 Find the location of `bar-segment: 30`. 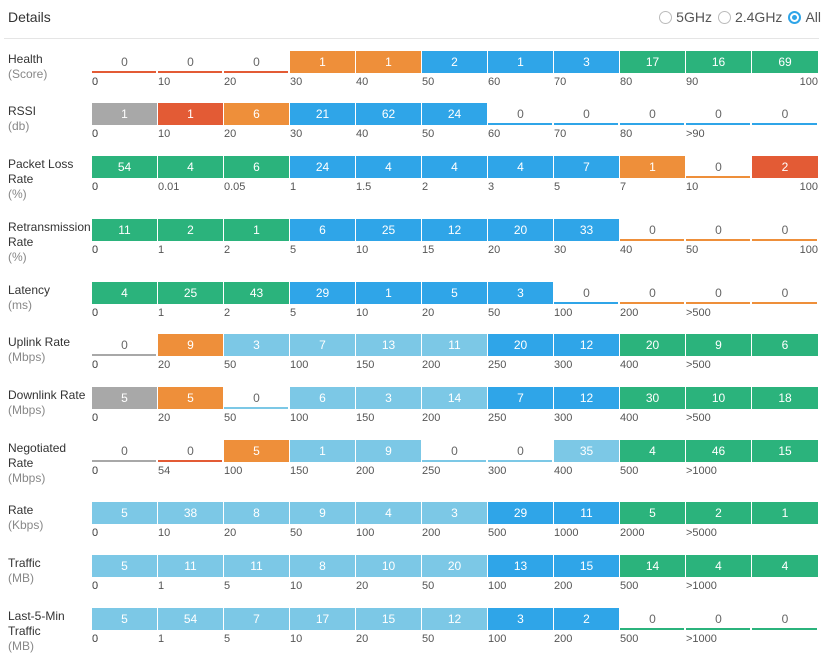

bar-segment: 30 is located at coordinates (653, 398).